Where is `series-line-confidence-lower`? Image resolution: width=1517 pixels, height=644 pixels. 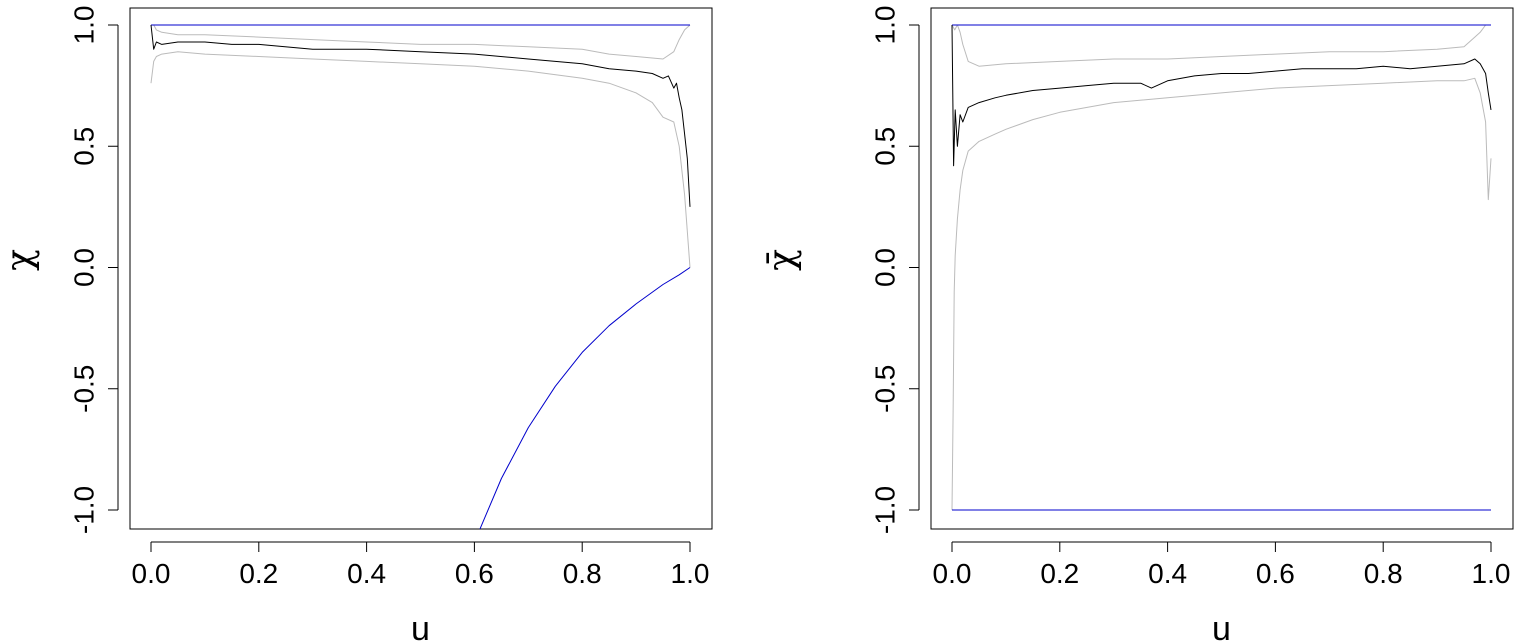 series-line-confidence-lower is located at coordinates (420, 159).